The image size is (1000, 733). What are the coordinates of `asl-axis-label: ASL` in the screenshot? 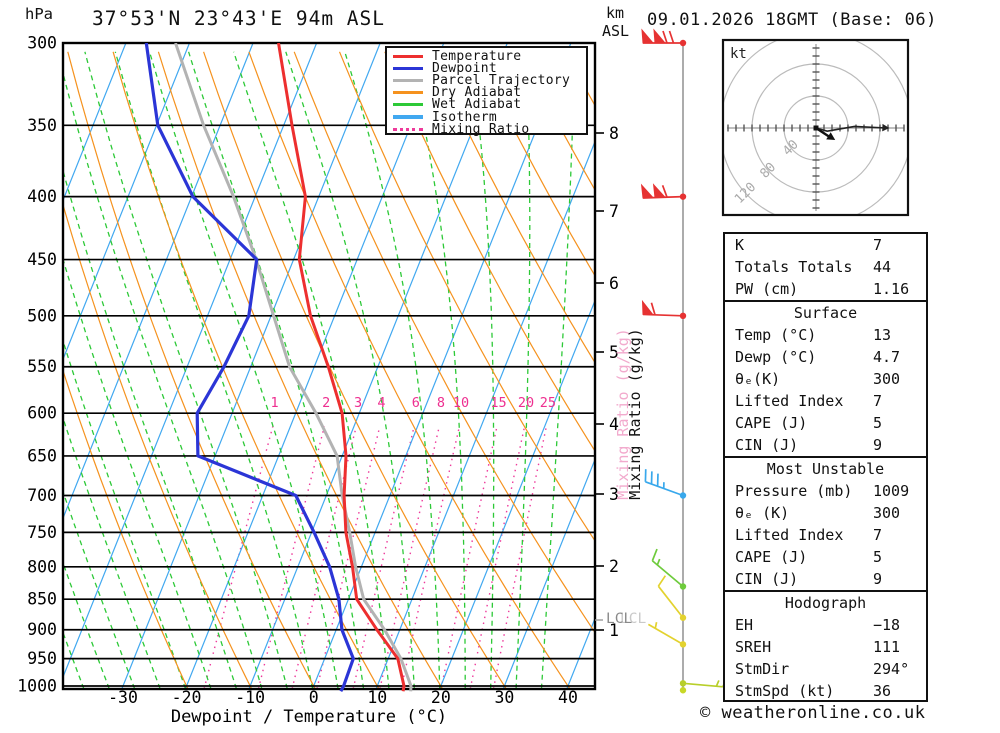 It's located at (616, 31).